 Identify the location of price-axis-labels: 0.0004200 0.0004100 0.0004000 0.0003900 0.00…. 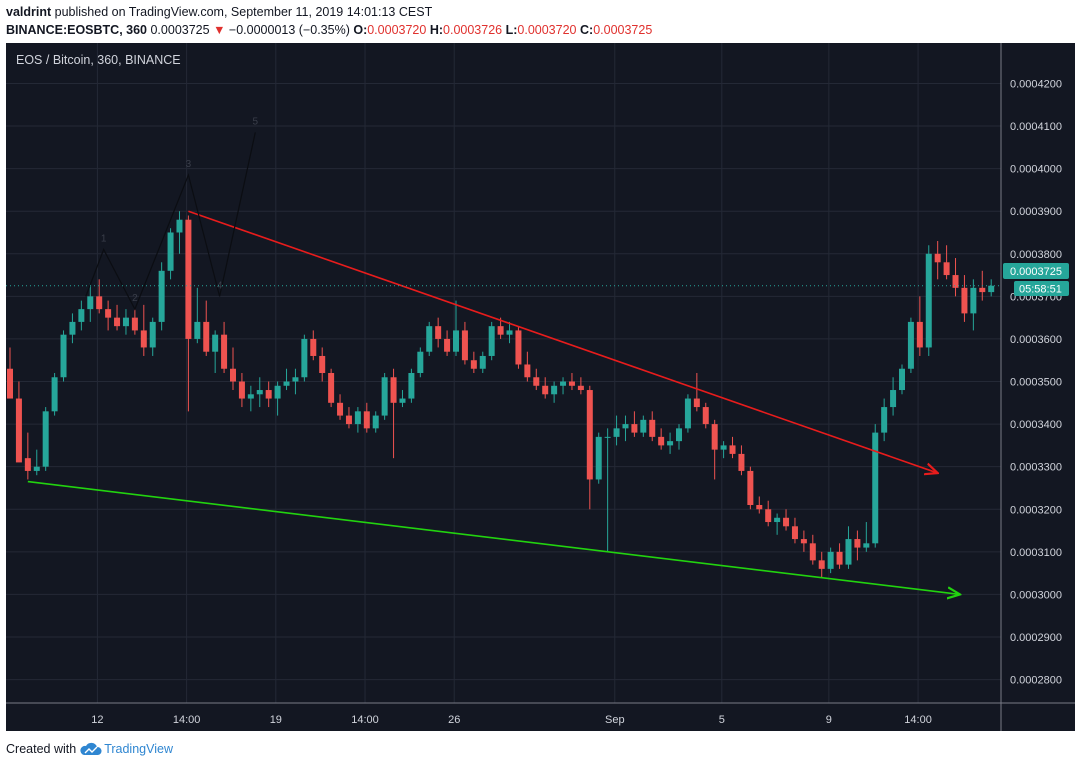
(1036, 382).